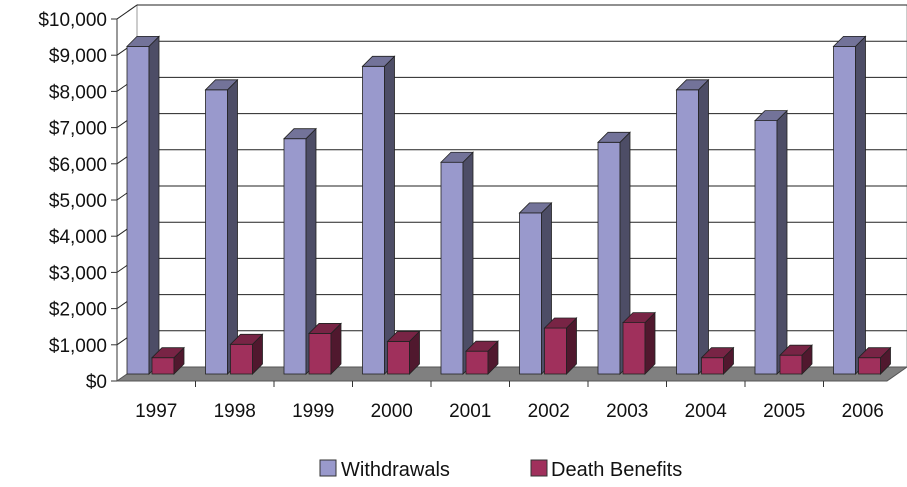  Describe the element at coordinates (241, 359) in the screenshot. I see `bar-front-death-benefits-1998` at that location.